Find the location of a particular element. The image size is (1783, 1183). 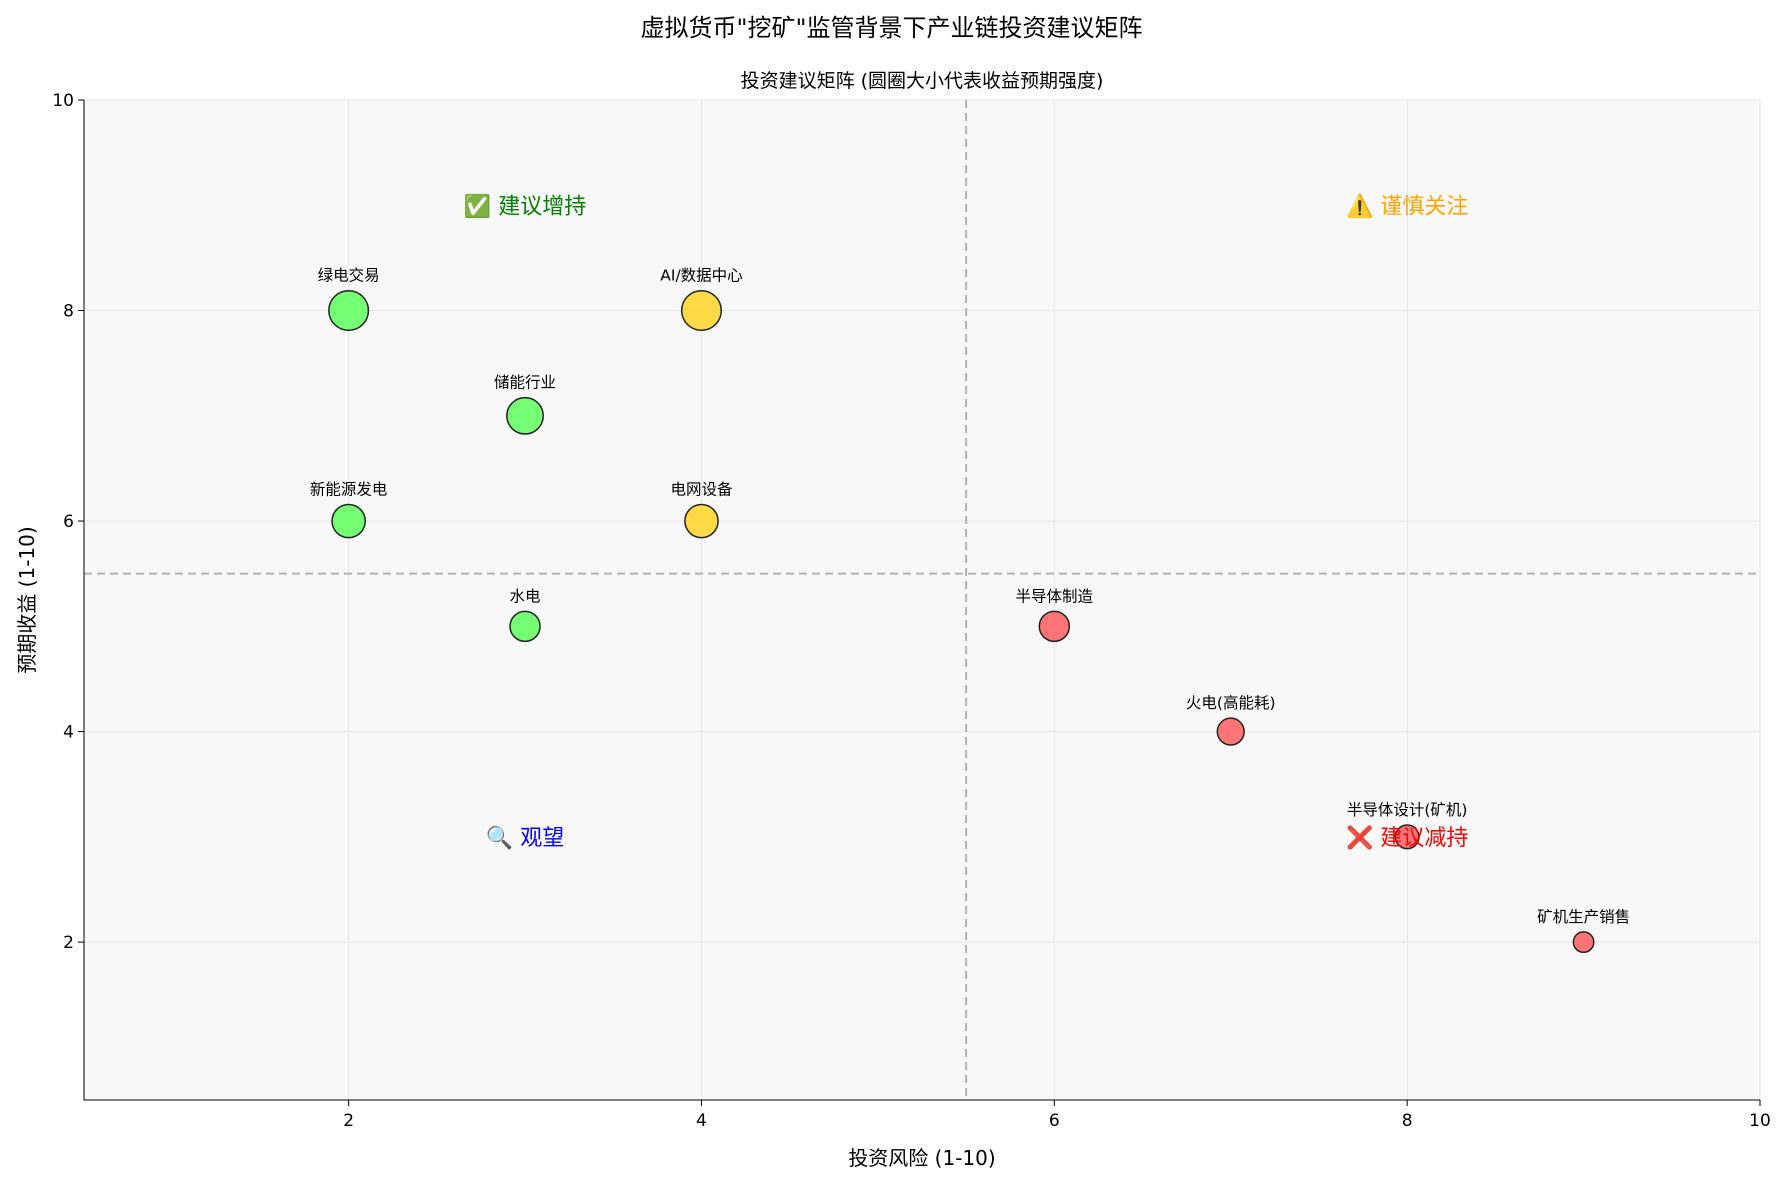

x-axis-label: 投资风险 (1-10) is located at coordinates (921, 1158).